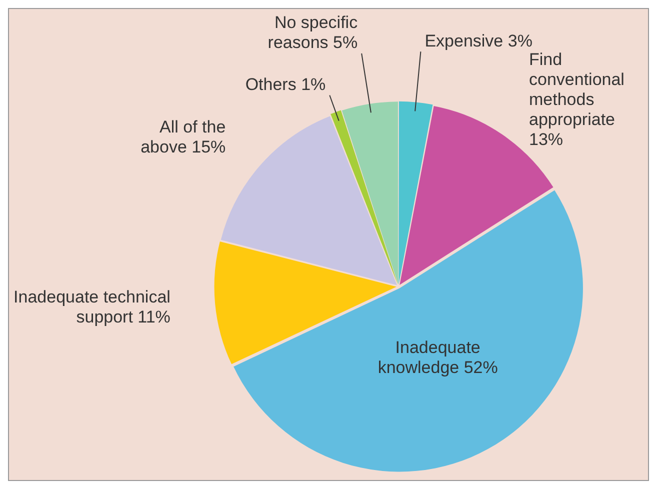 This screenshot has height=487, width=655. What do you see at coordinates (183, 136) in the screenshot?
I see `slice-label: All of the above 15%` at bounding box center [183, 136].